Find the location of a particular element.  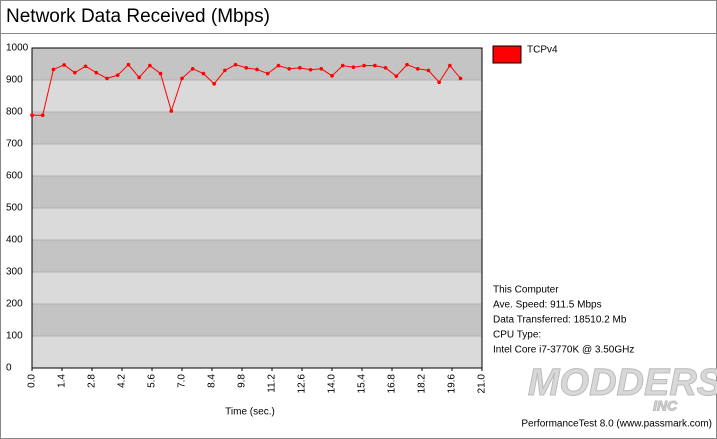

info-text: Data Transferred: 18510.2 Mb is located at coordinates (560, 320).